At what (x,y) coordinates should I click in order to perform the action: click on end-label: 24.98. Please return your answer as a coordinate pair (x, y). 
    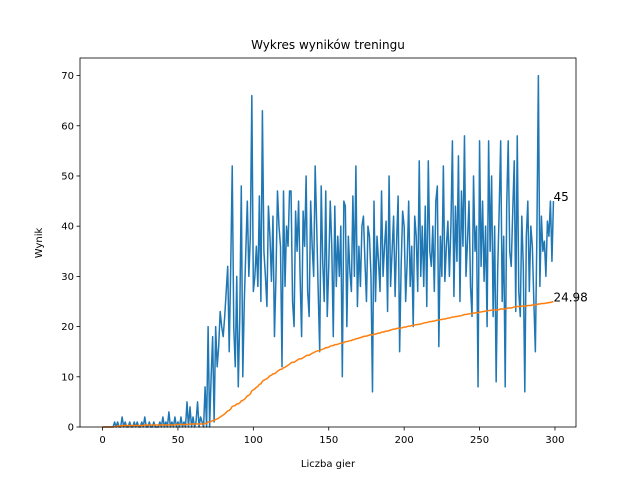
    Looking at the image, I should click on (570, 298).